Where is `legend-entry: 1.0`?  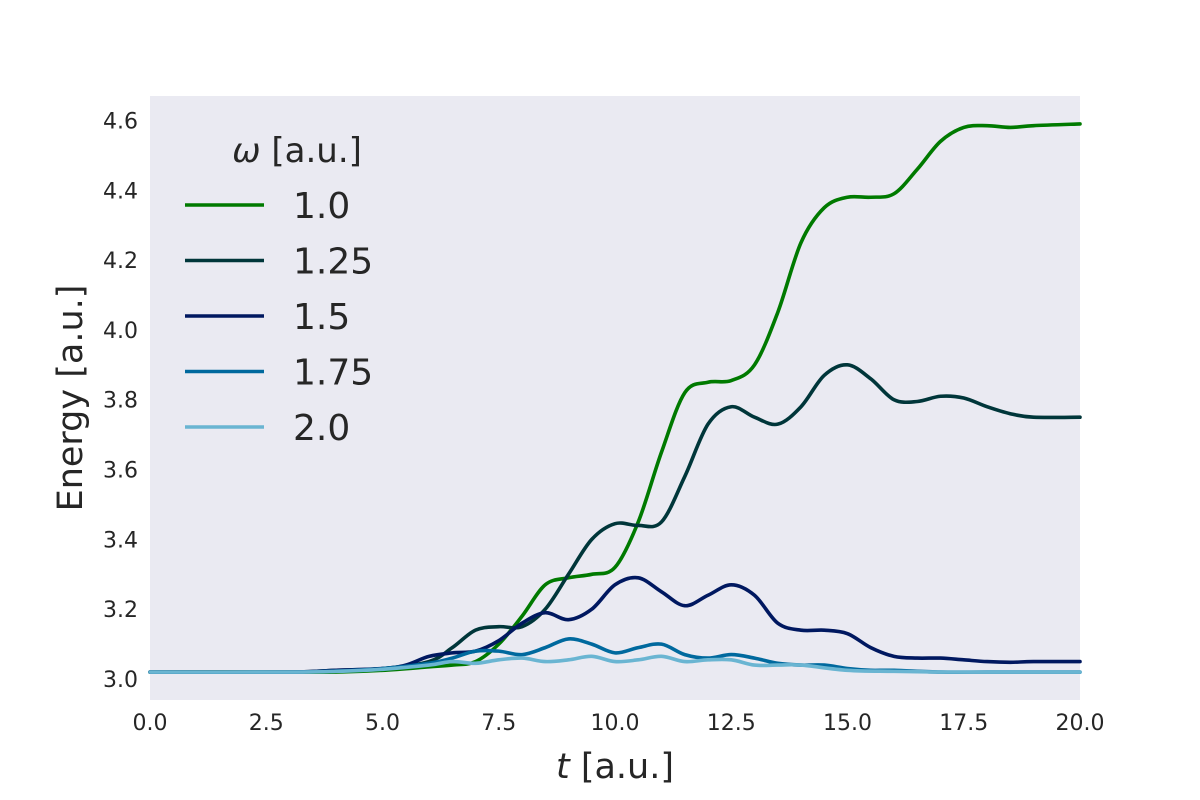 legend-entry: 1.0 is located at coordinates (267, 206).